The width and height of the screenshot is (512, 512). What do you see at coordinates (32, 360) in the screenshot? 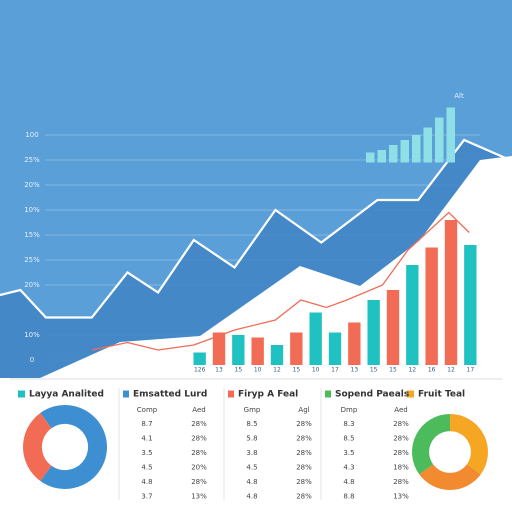
I see `y-tick-label: 0` at bounding box center [32, 360].